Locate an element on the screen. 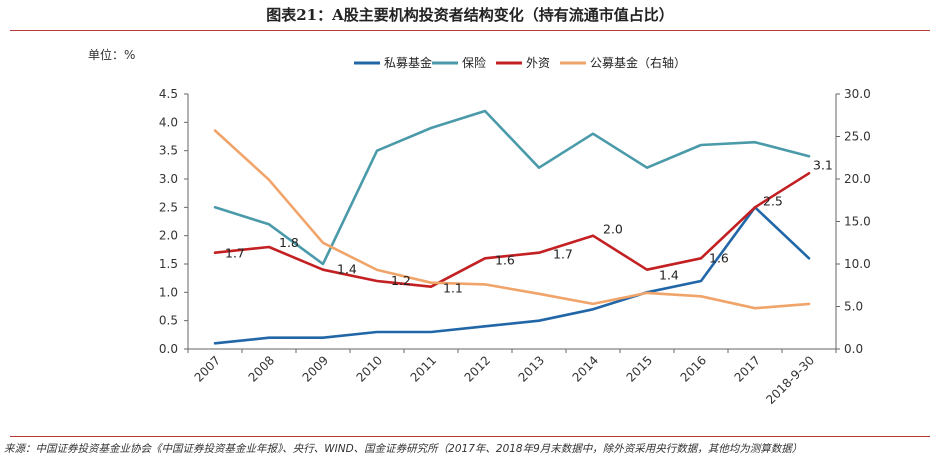 The image size is (940, 459). data-label: 3.1 is located at coordinates (823, 164).